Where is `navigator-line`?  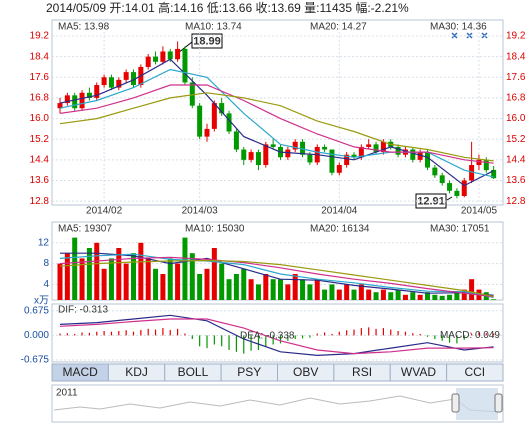 navigator-line is located at coordinates (277, 404).